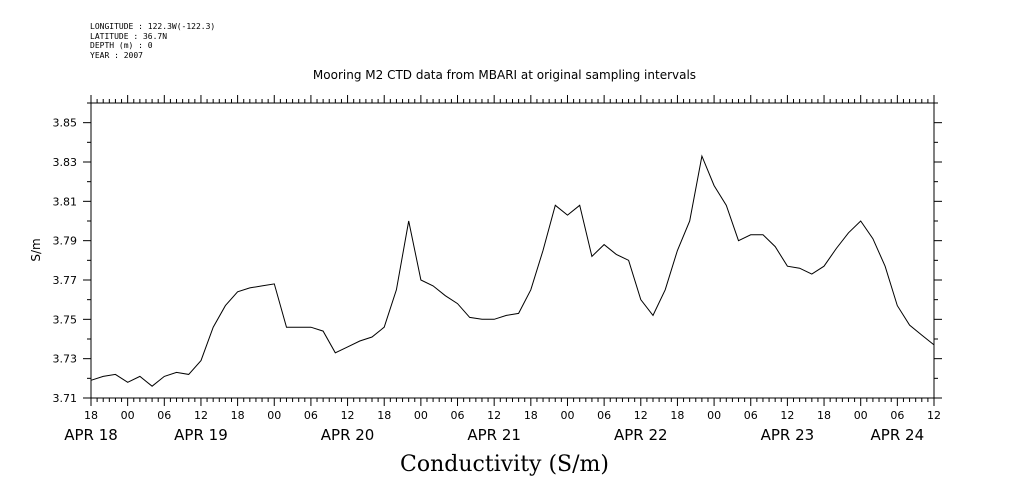  Describe the element at coordinates (788, 435) in the screenshot. I see `x-day-label: APR 23` at that location.